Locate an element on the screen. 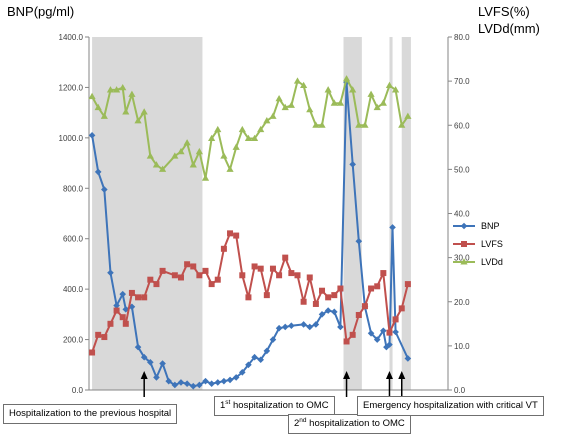  legend-label: BNP is located at coordinates (490, 226).